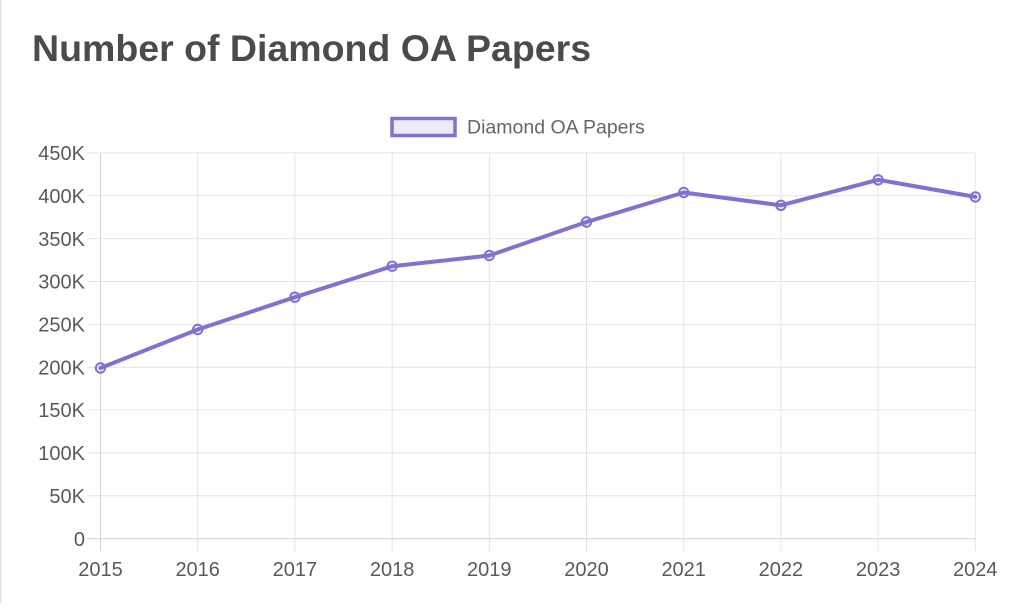  What do you see at coordinates (61, 368) in the screenshot?
I see `svg-text: 200K` at bounding box center [61, 368].